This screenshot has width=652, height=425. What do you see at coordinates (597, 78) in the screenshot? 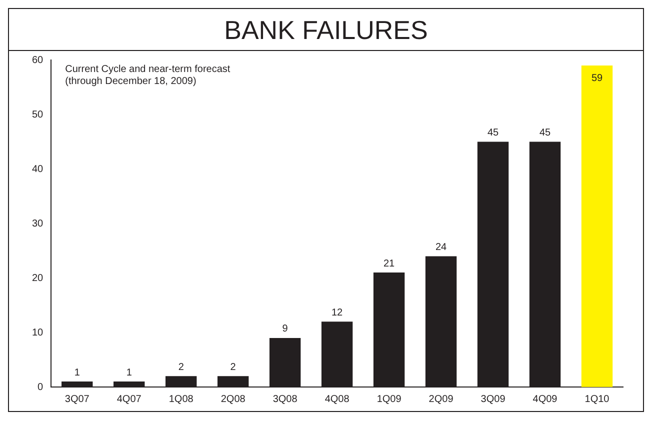
I see `data-label: 59` at bounding box center [597, 78].